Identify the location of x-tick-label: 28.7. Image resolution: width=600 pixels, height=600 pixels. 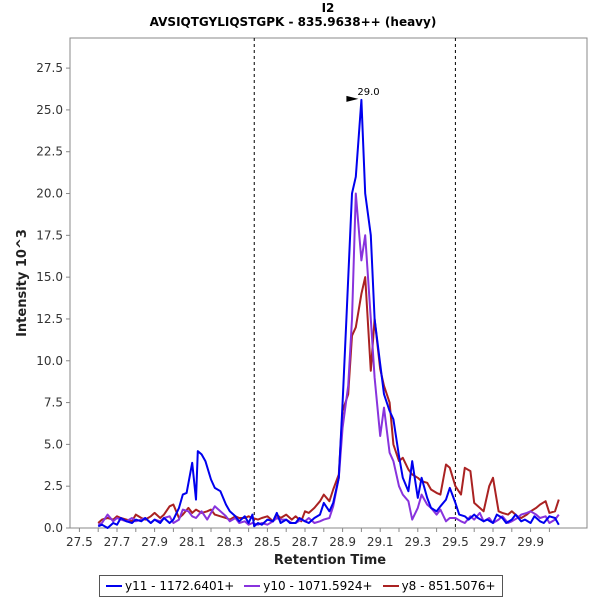
(305, 542).